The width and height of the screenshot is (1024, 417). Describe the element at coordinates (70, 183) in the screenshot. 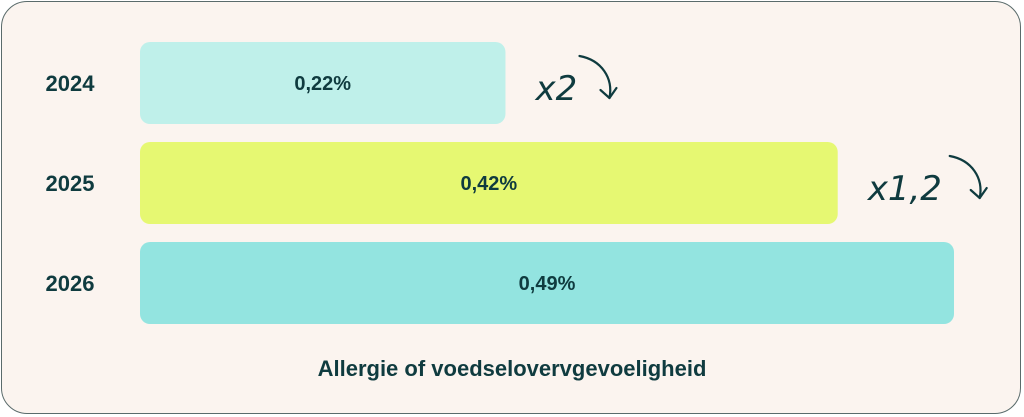

I see `year-label-2025: 2025` at that location.